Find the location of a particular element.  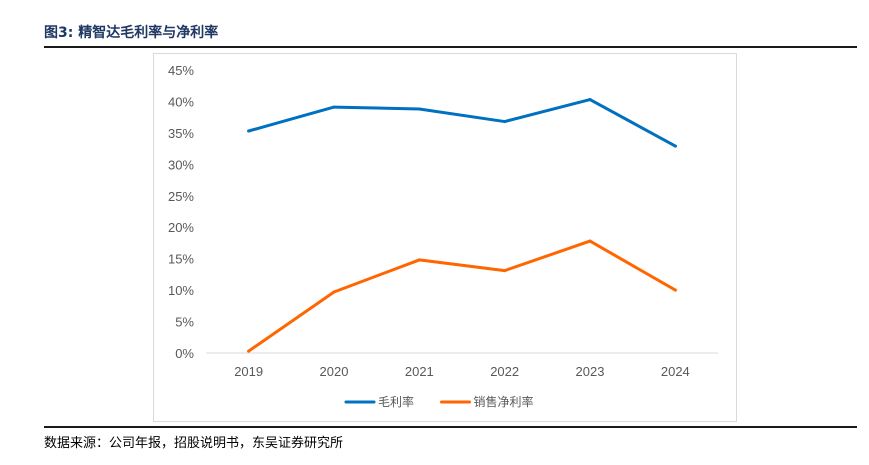

y-tick-label: 40% is located at coordinates (181, 101).